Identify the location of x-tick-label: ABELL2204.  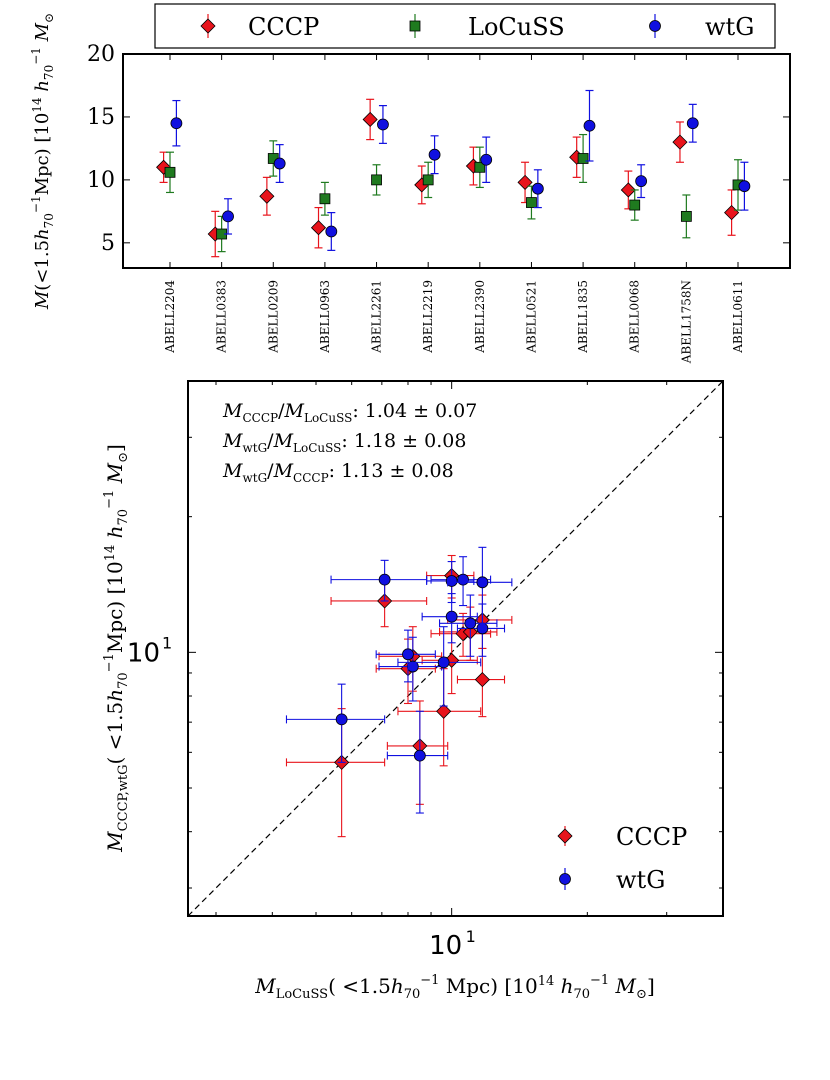
(170, 317).